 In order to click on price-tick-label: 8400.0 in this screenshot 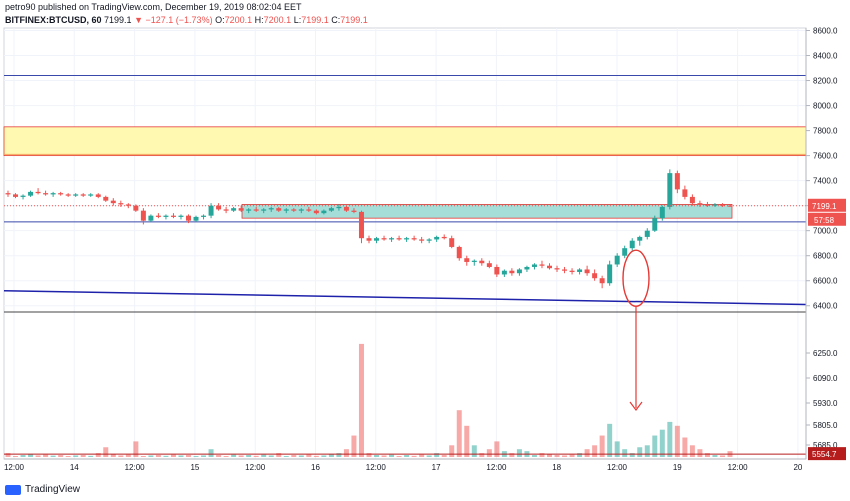, I will do `click(825, 56)`.